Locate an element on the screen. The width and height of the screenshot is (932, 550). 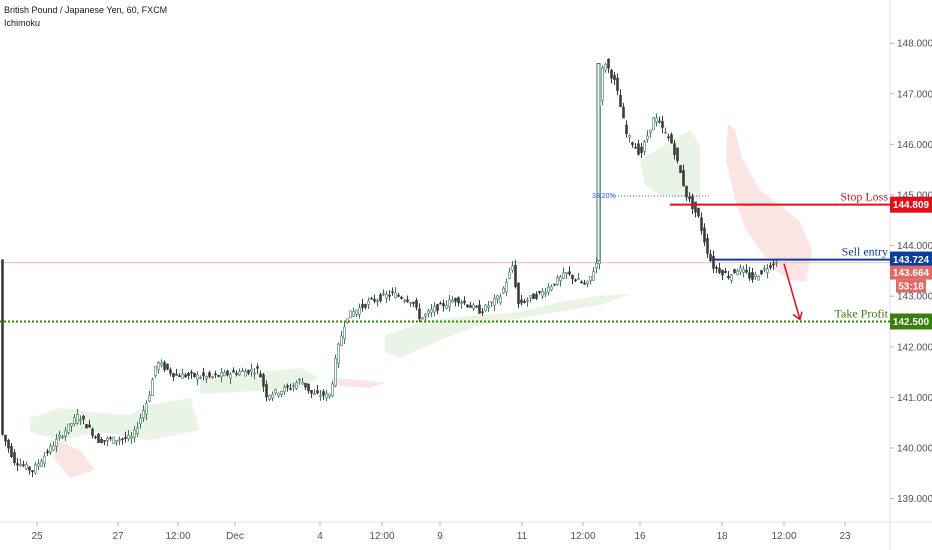
stop-loss-label: Stop Loss is located at coordinates (864, 197).